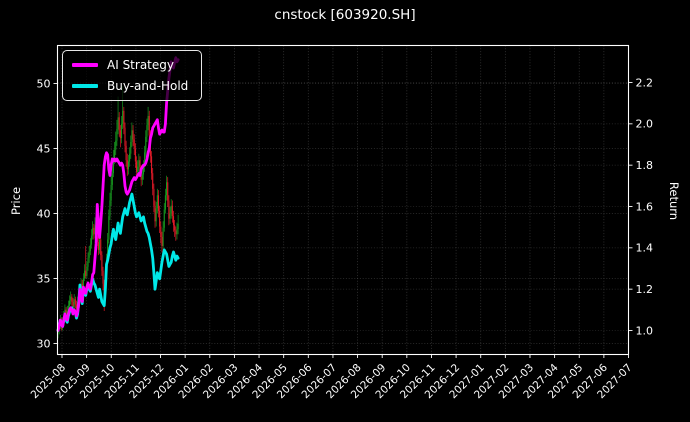 The image size is (690, 422). Describe the element at coordinates (148, 86) in the screenshot. I see `legend-label: Buy-and-Hold` at that location.